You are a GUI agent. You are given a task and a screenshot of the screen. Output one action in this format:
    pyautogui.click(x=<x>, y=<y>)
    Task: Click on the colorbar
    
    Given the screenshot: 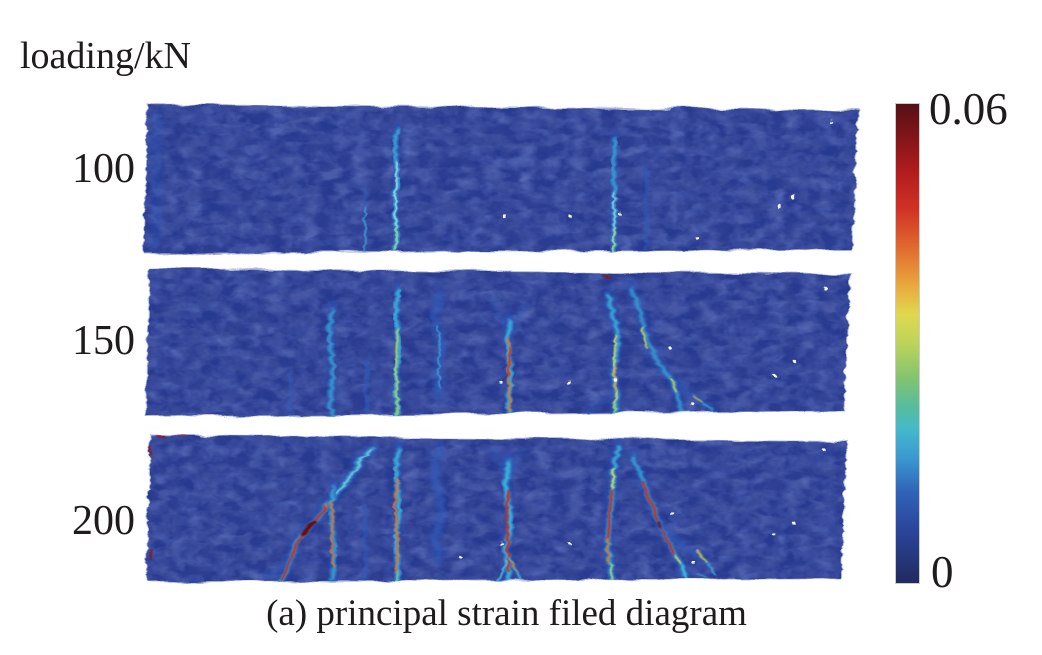 What is the action you would take?
    pyautogui.click(x=907, y=343)
    